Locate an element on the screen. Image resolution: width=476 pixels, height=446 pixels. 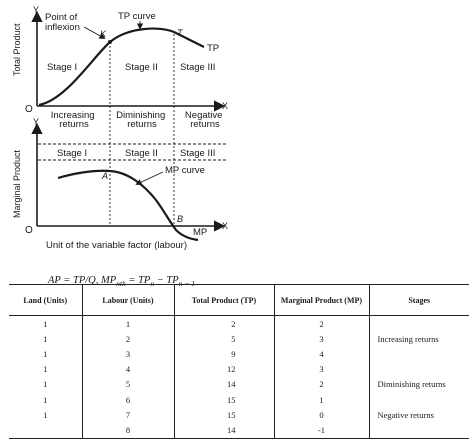
stage-diminishing: Diminishing returns is located at coordinates (411, 384).